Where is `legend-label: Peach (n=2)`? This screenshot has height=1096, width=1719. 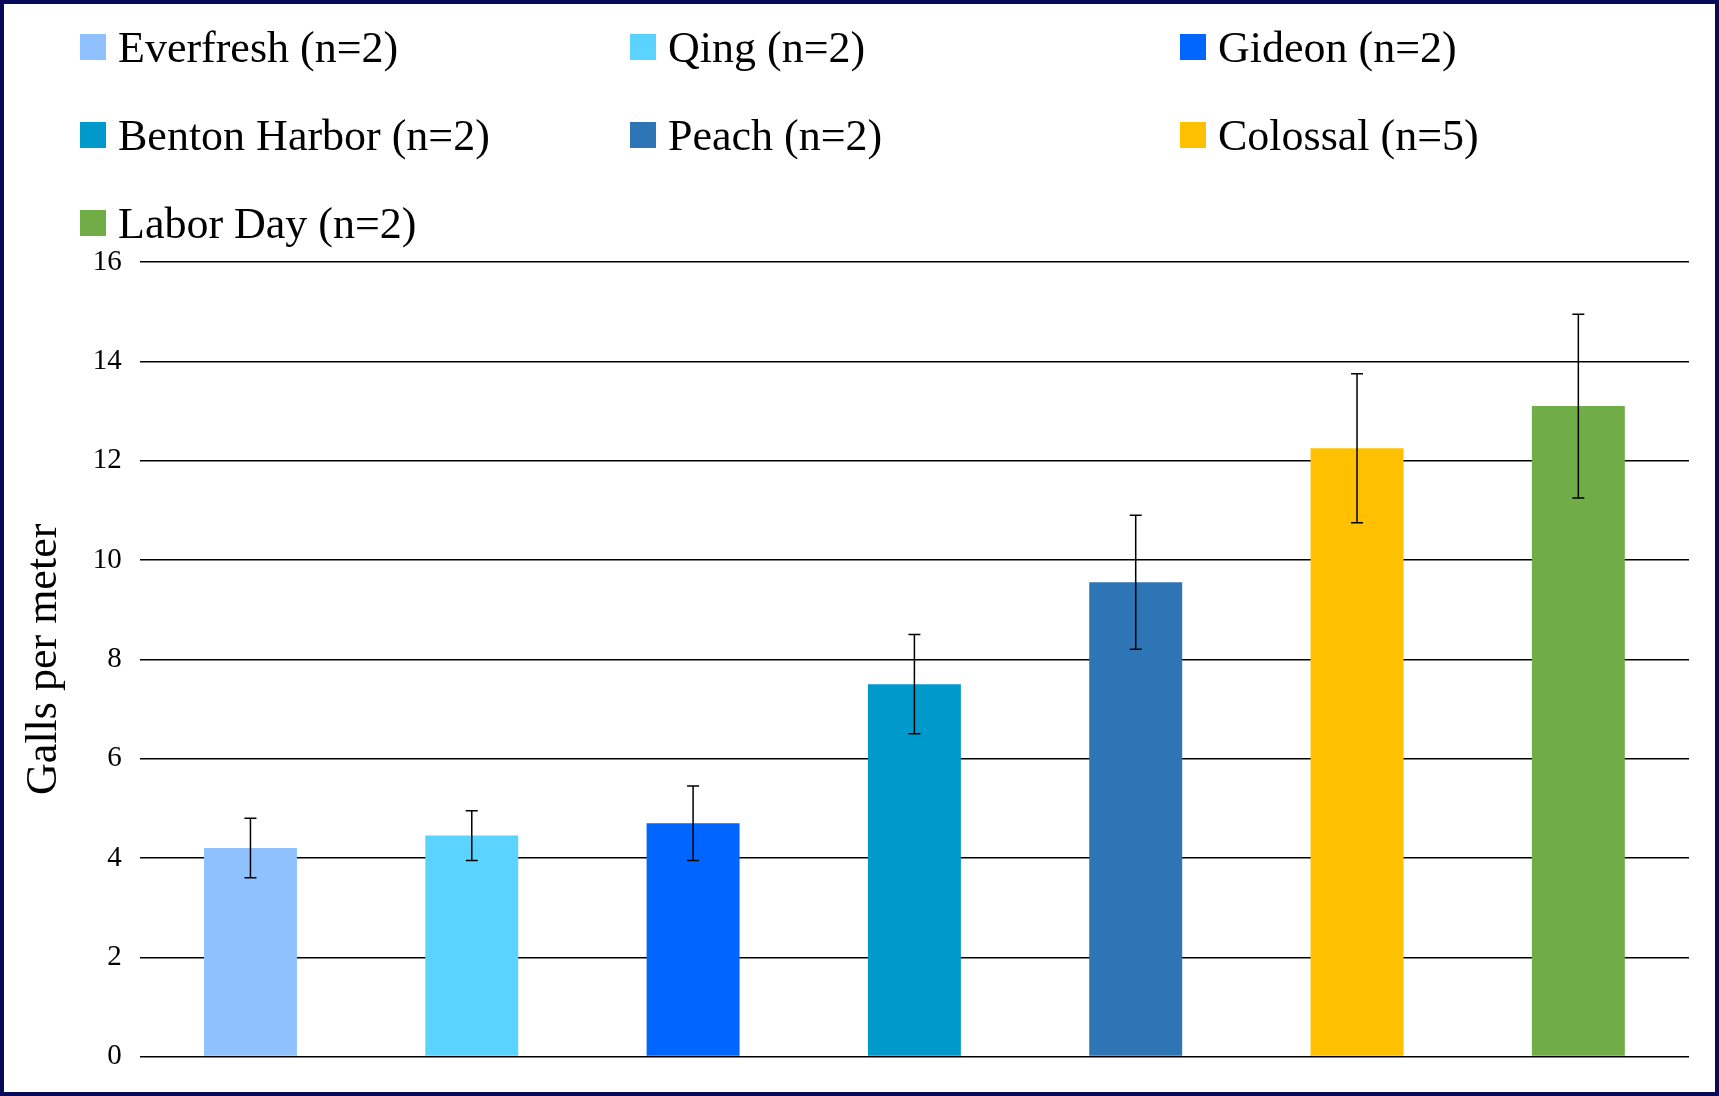
legend-label: Peach (n=2) is located at coordinates (775, 135).